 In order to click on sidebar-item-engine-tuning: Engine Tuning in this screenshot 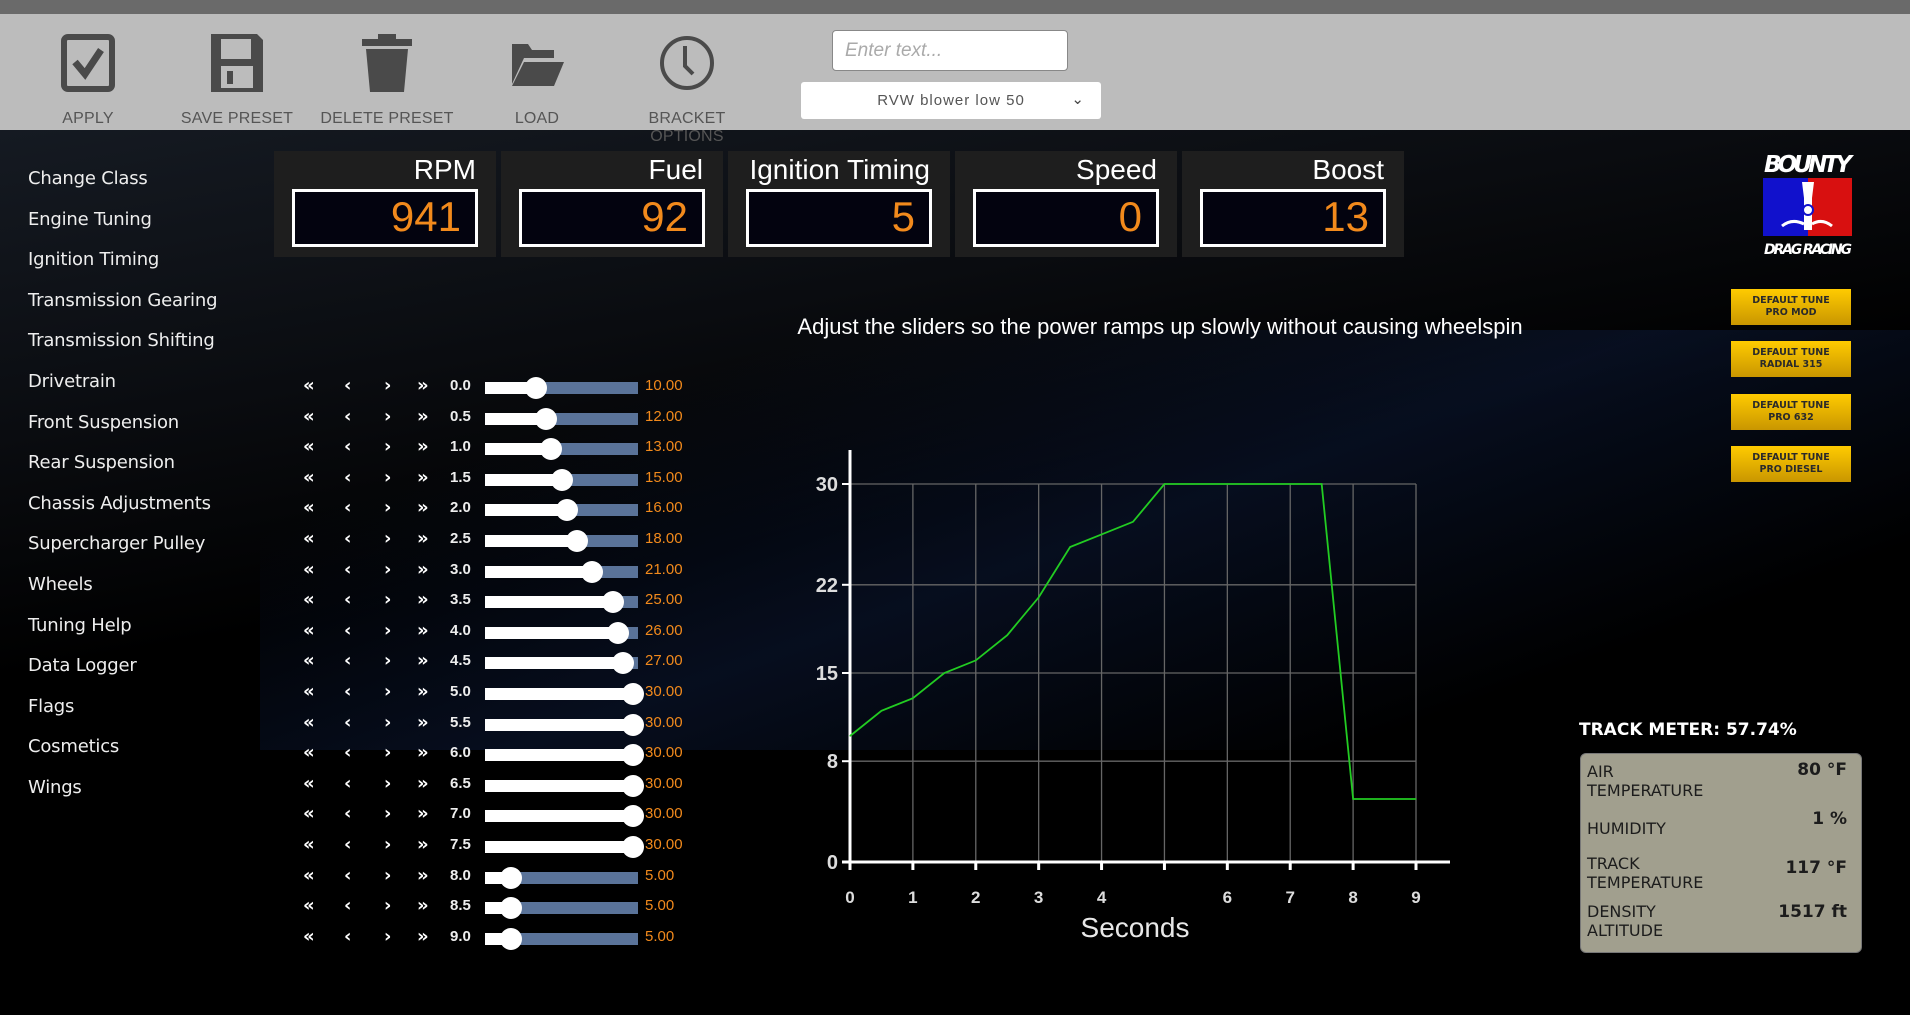, I will do `click(90, 219)`.